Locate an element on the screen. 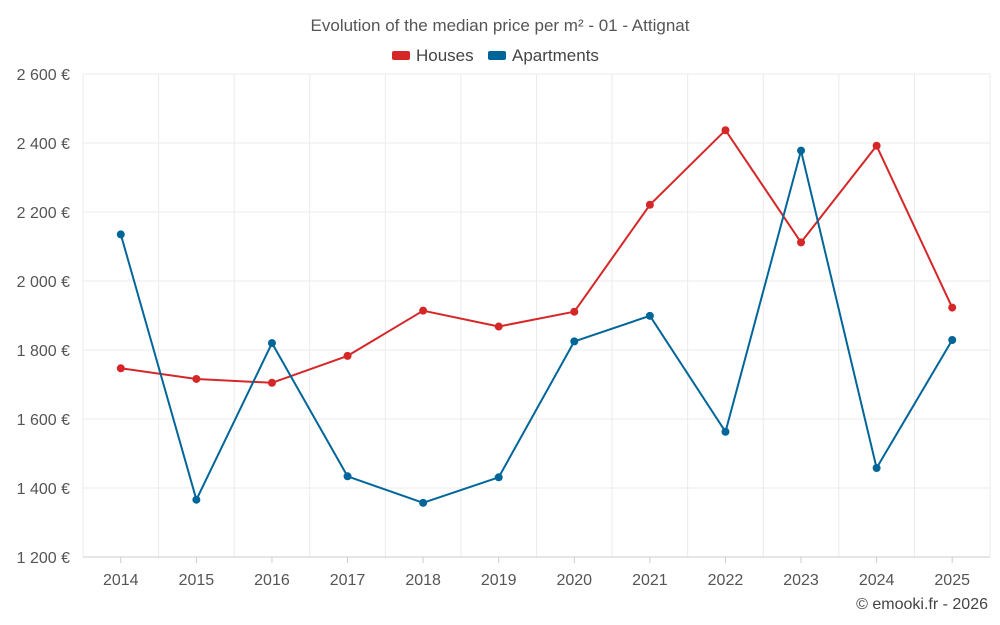  y-tick-label: 1 600 € is located at coordinates (43, 420).